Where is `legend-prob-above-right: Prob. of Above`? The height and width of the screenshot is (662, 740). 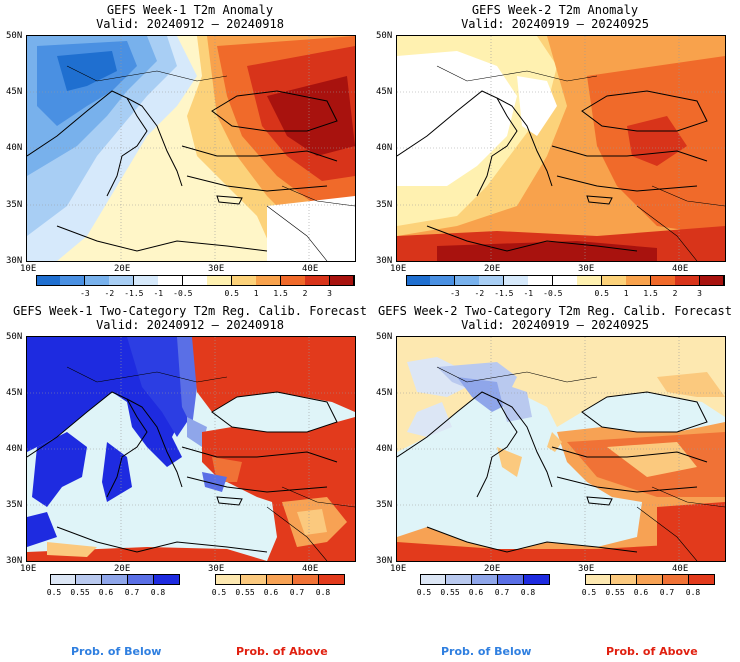
legend-prob-above-right: Prob. of Above is located at coordinates (652, 651).